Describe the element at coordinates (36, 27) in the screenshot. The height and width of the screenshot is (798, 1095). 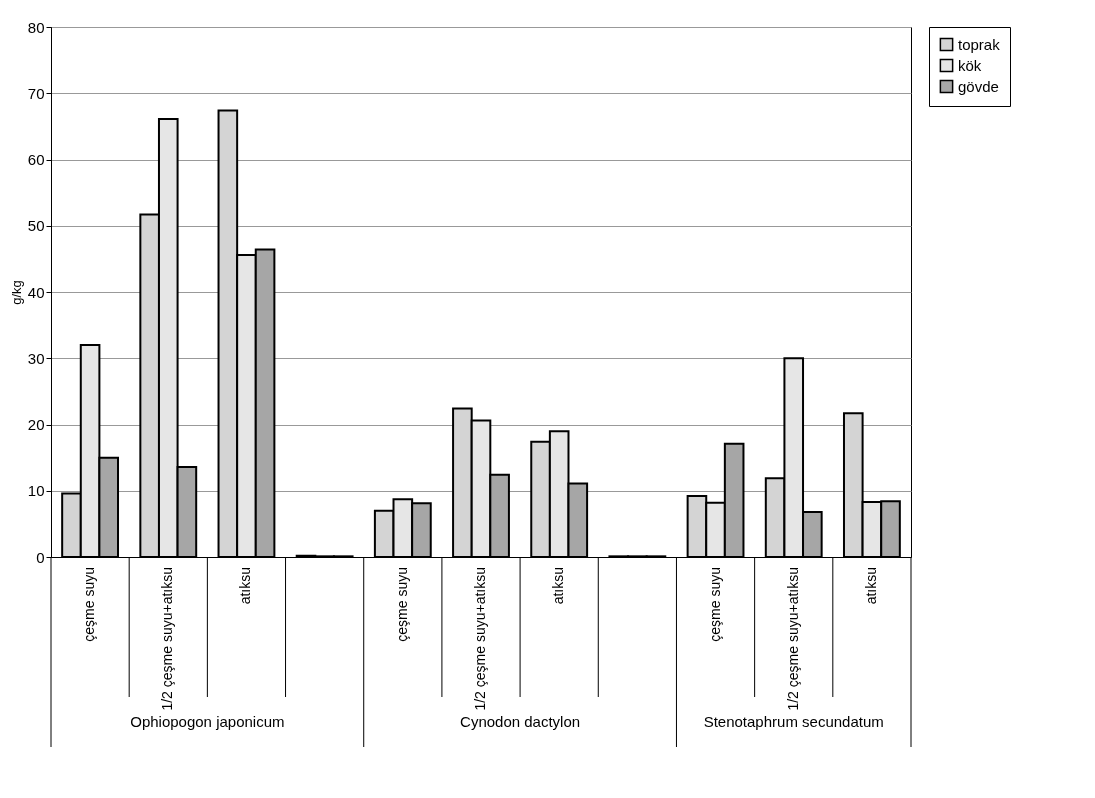
I see `y-tick-label: 80` at that location.